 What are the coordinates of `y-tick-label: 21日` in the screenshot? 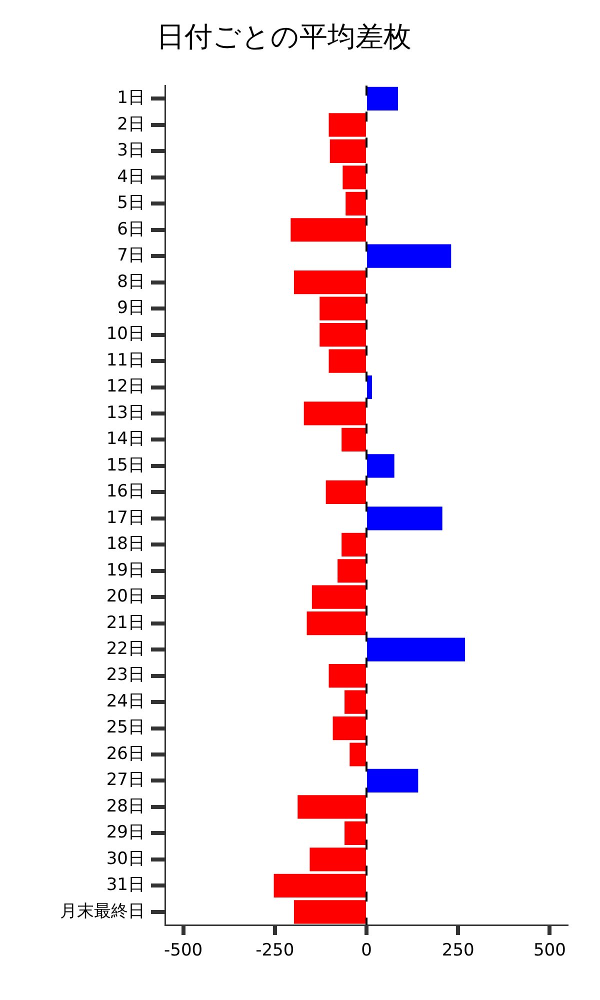 It's located at (125, 622).